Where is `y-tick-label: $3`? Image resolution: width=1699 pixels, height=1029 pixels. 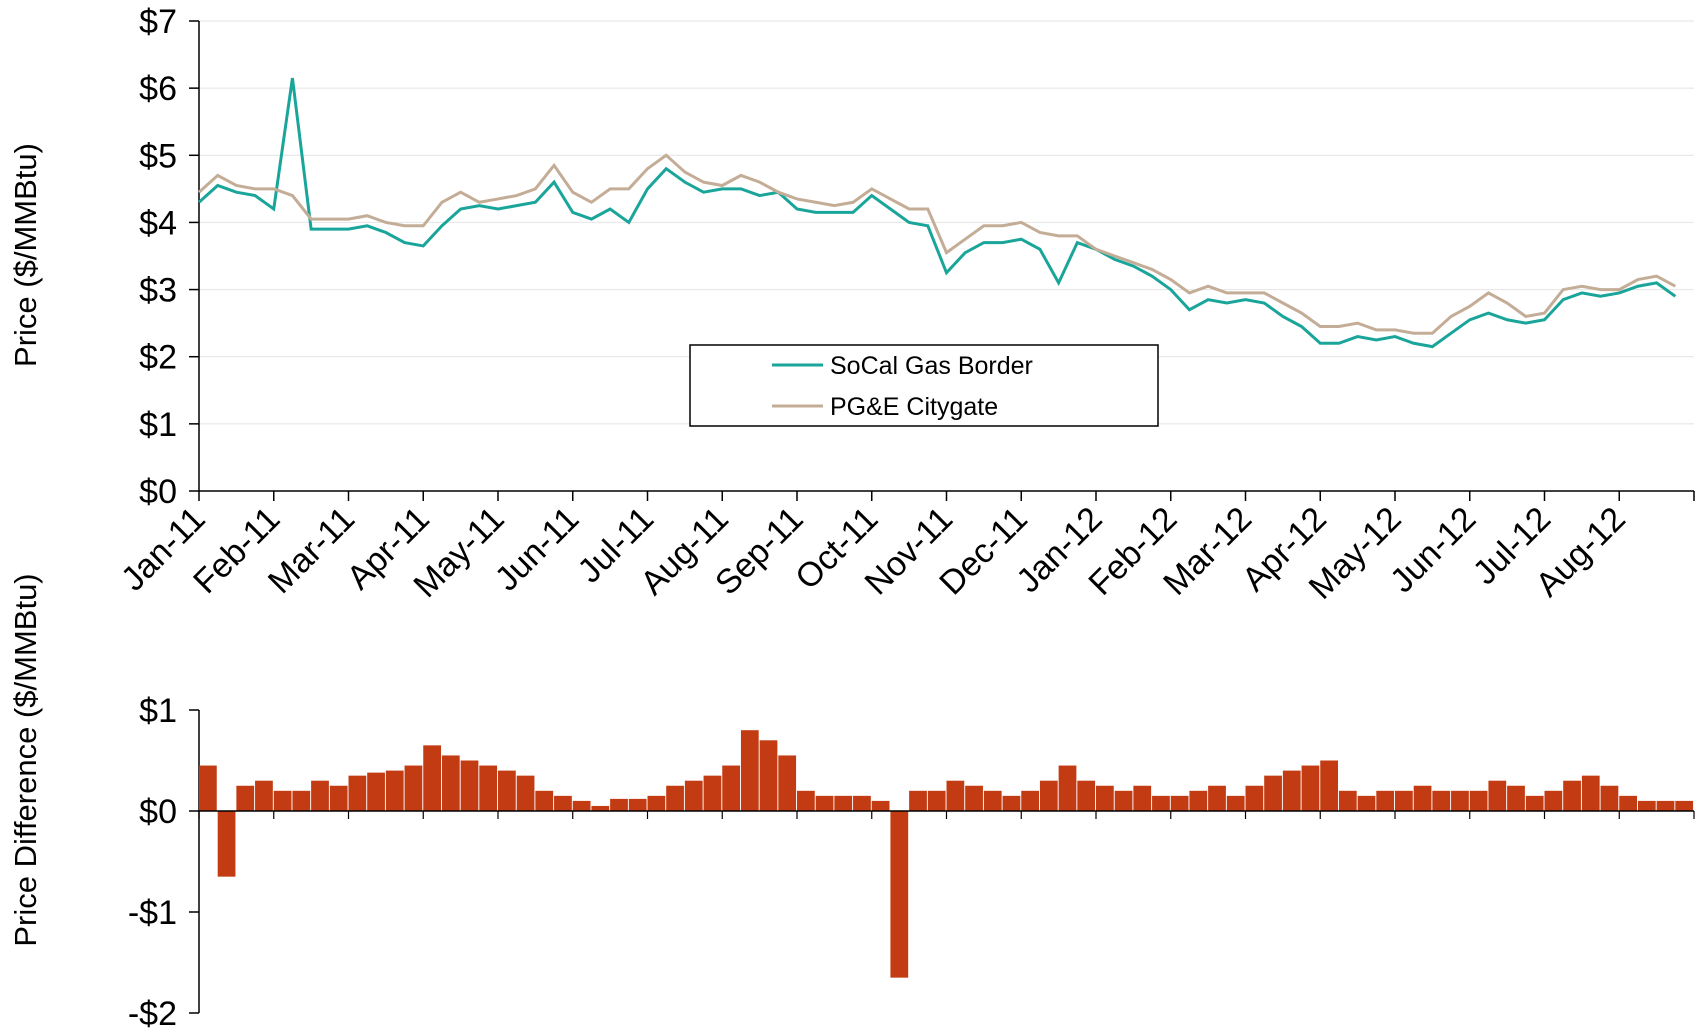 y-tick-label: $3 is located at coordinates (158, 291).